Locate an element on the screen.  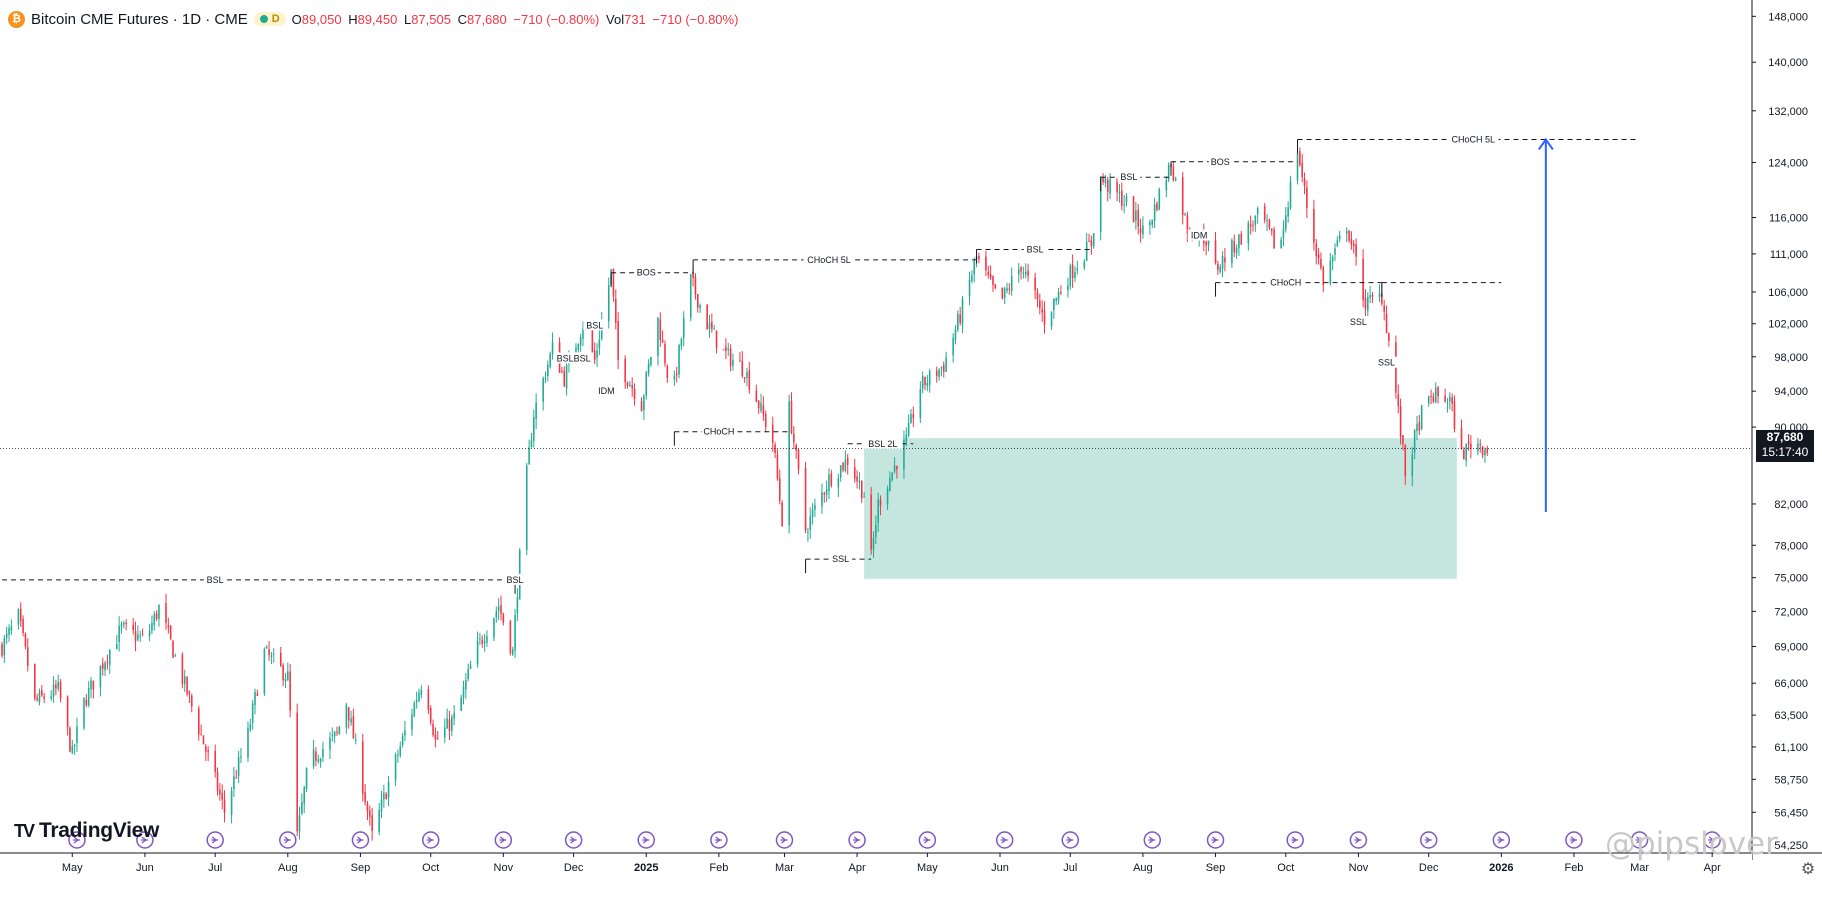
market-status-badge: D is located at coordinates (269, 19).